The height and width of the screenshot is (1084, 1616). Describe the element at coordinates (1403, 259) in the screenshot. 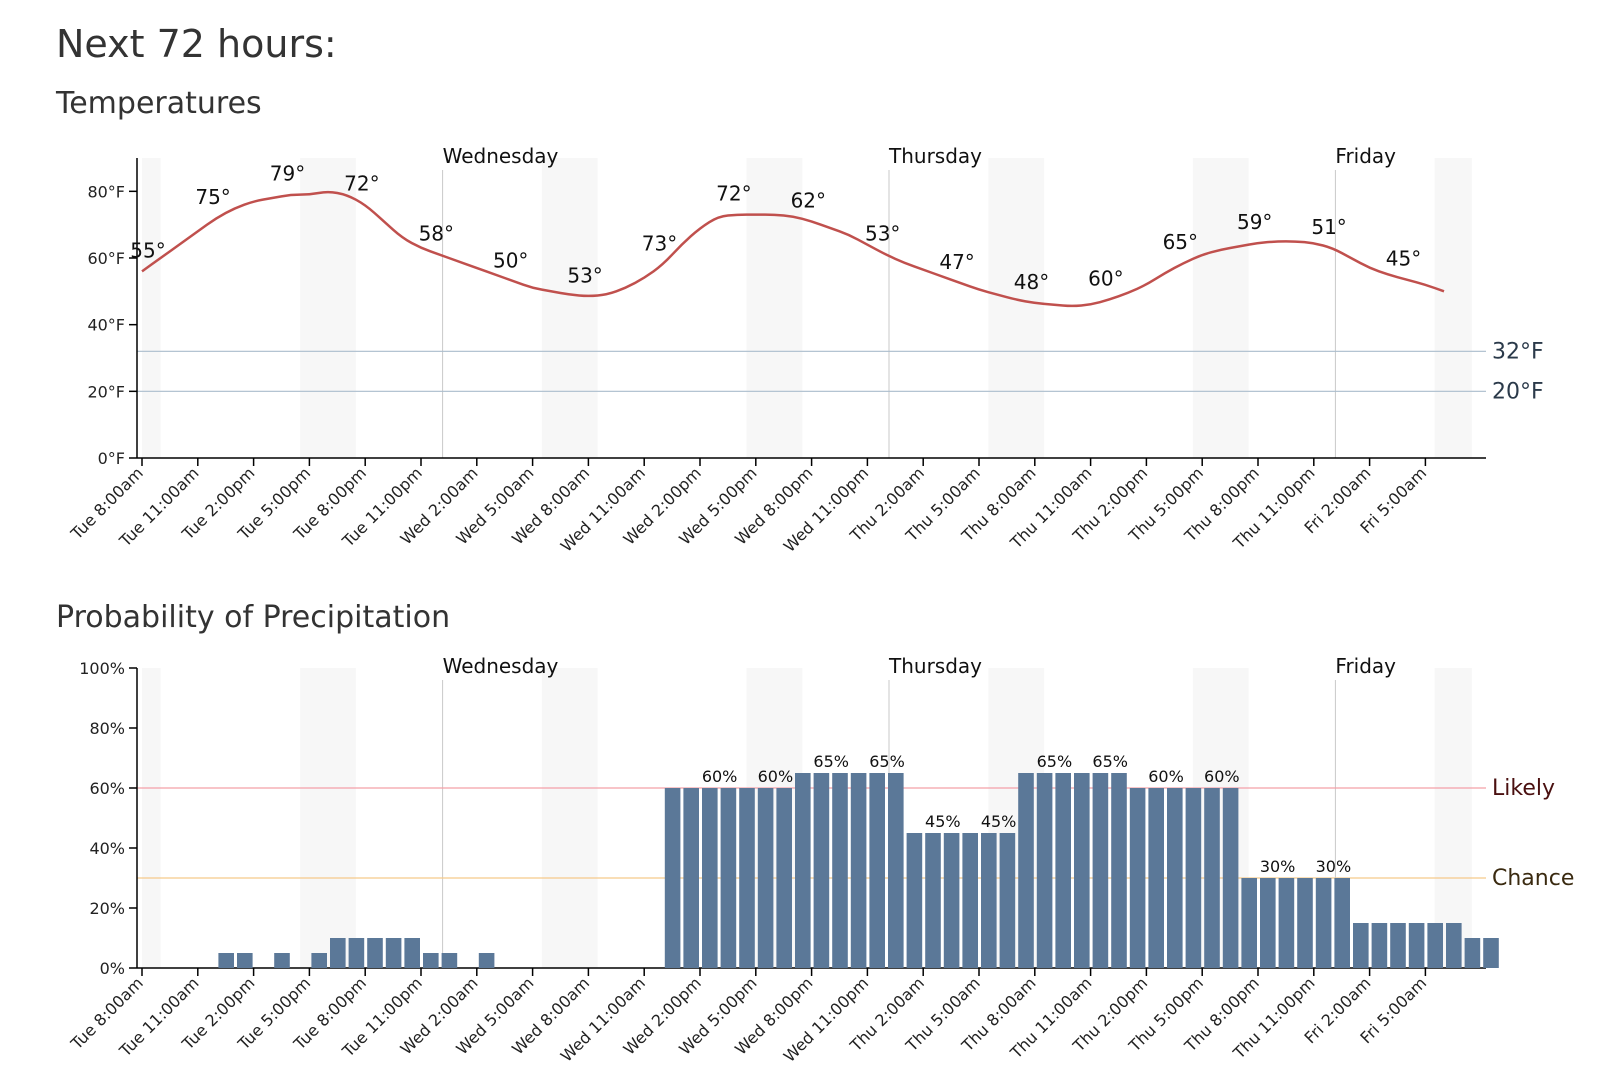

I see `temperature-label: 45°` at that location.